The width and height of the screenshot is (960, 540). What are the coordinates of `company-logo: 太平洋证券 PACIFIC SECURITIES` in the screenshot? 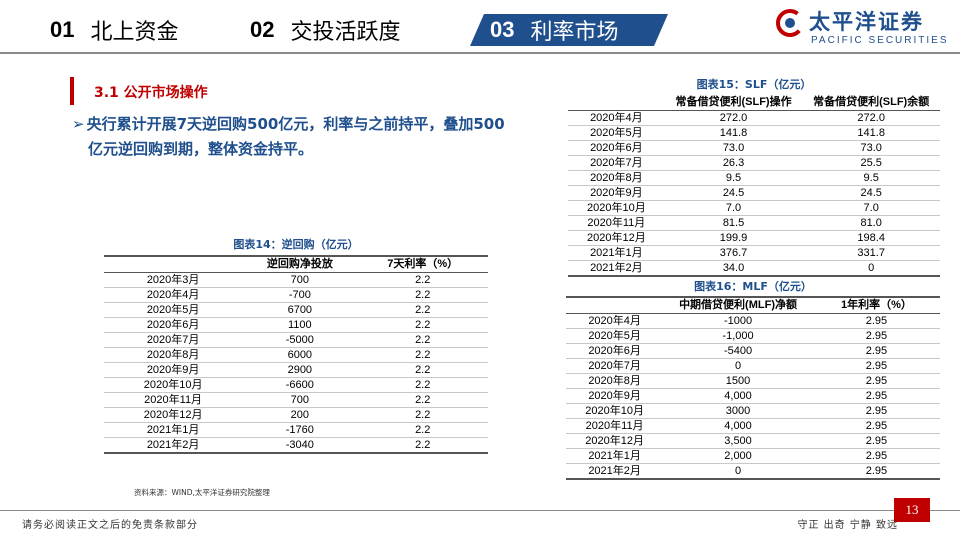 It's located at (865, 29).